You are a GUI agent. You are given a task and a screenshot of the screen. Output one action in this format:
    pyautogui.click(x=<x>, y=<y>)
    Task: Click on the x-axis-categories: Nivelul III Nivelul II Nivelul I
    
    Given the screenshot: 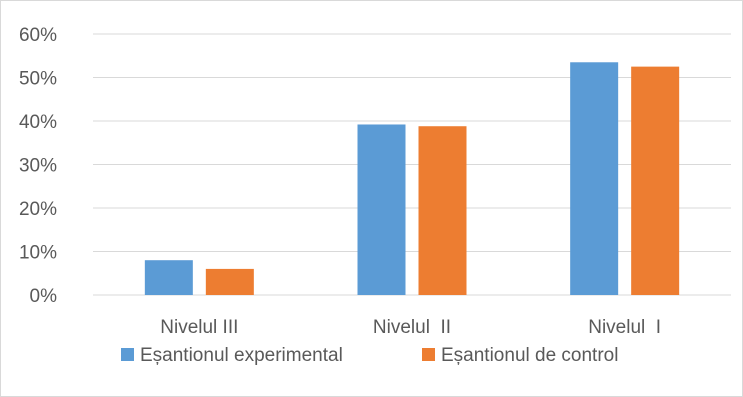 What is the action you would take?
    pyautogui.click(x=410, y=327)
    